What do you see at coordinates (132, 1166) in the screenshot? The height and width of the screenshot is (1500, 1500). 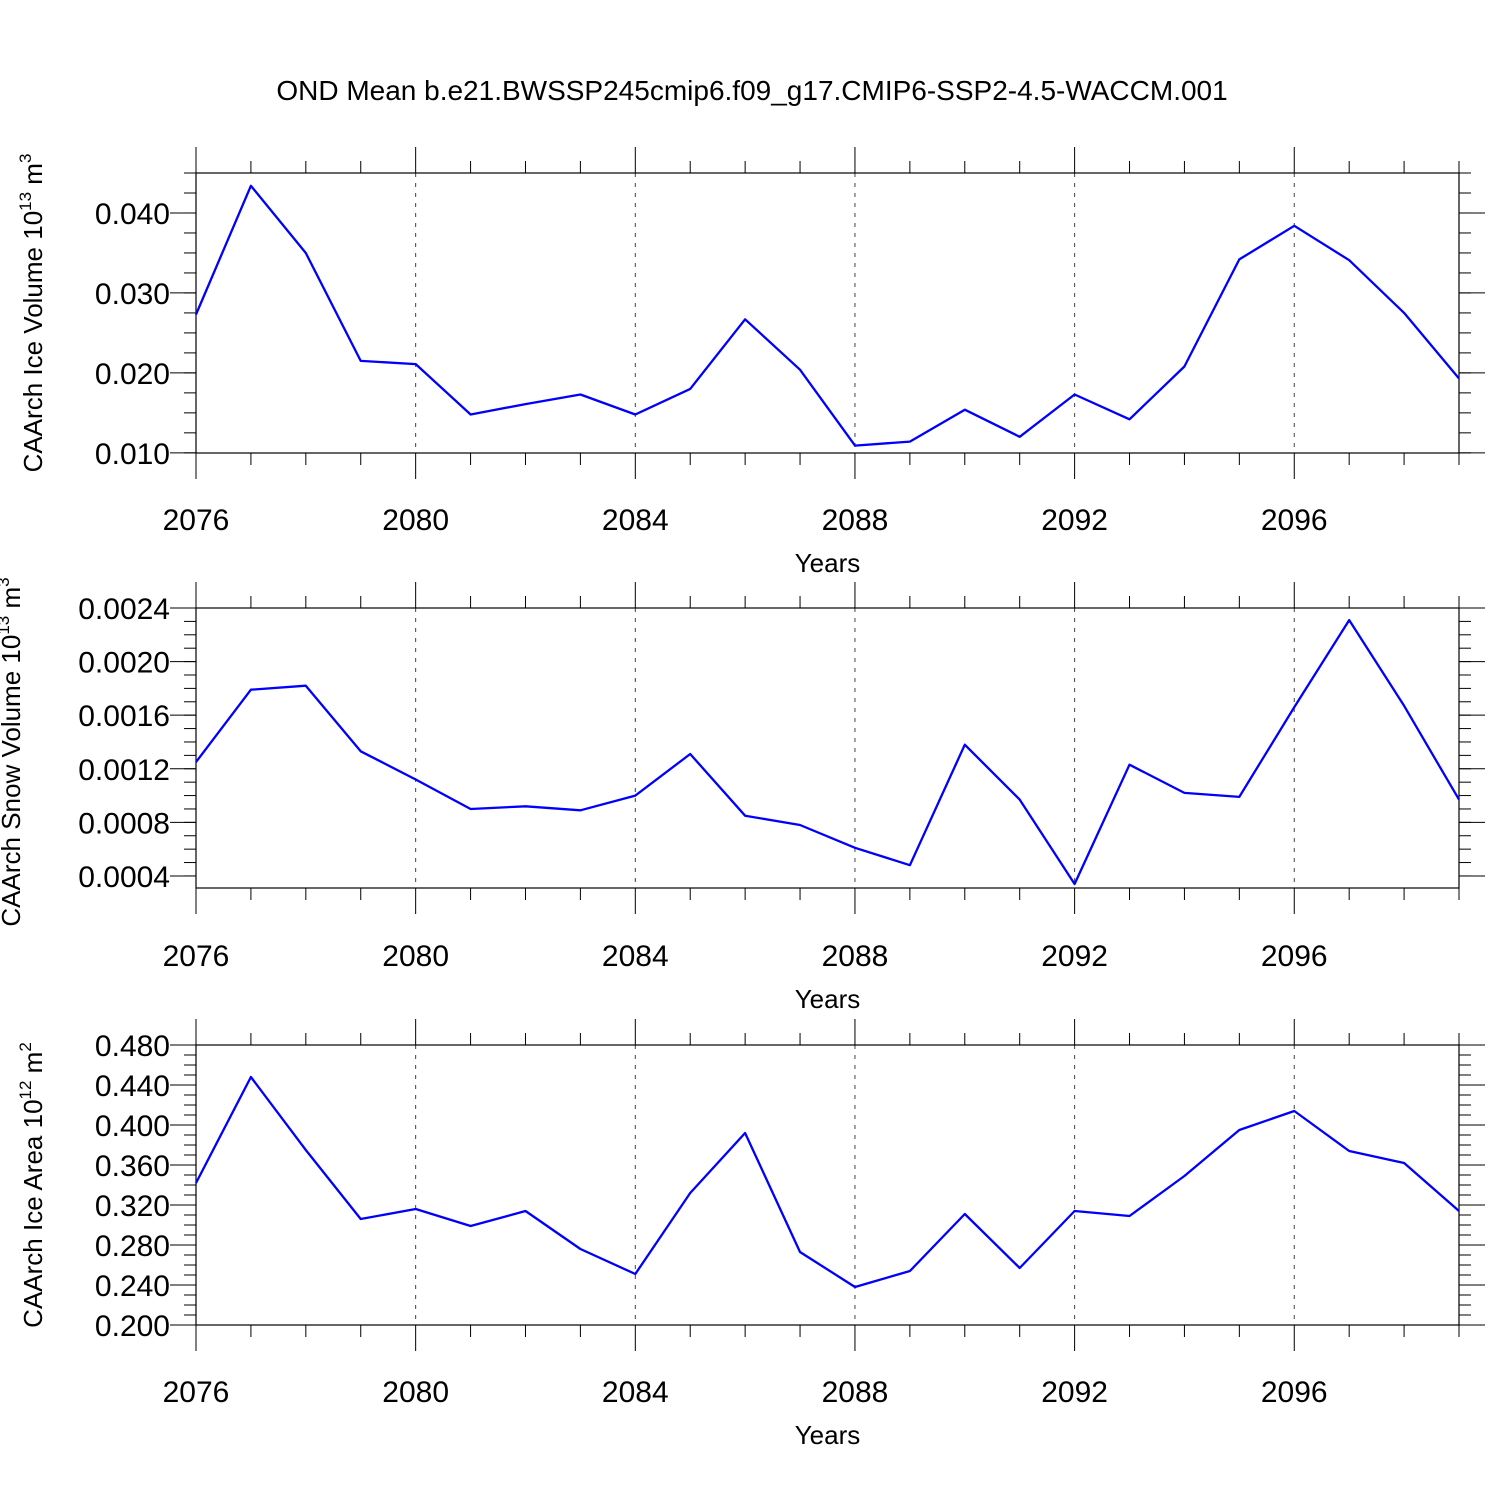 I see `y-tick-label: 0.360` at bounding box center [132, 1166].